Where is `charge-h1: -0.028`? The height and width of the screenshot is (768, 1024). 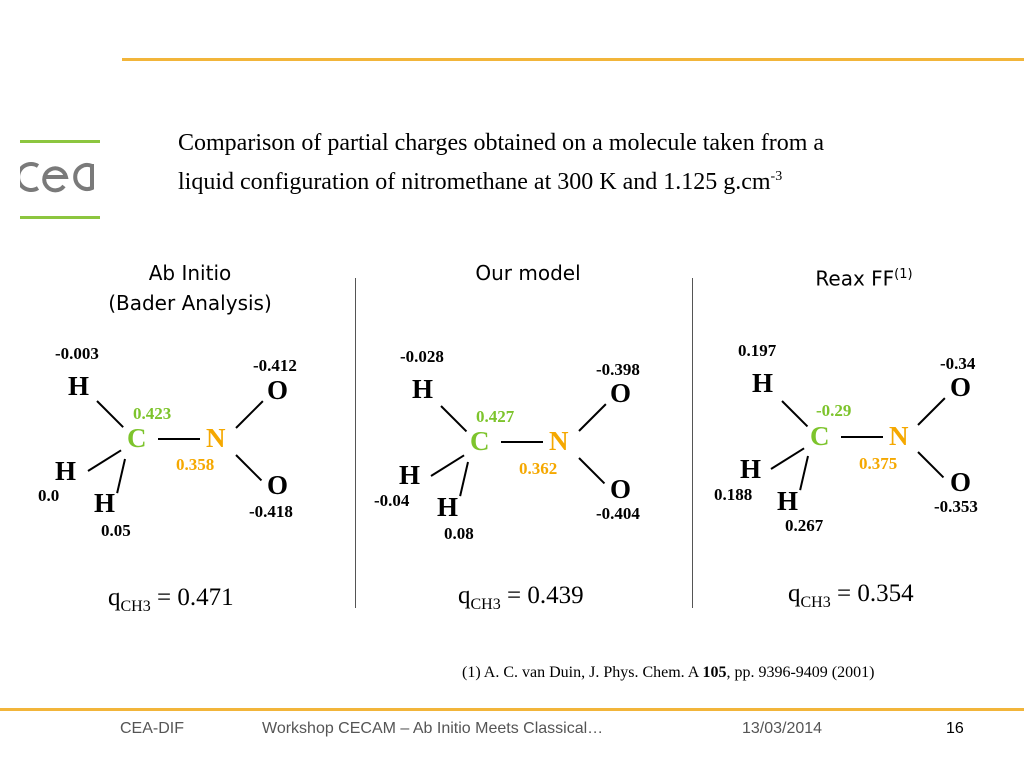
charge-h1: -0.028 is located at coordinates (422, 356).